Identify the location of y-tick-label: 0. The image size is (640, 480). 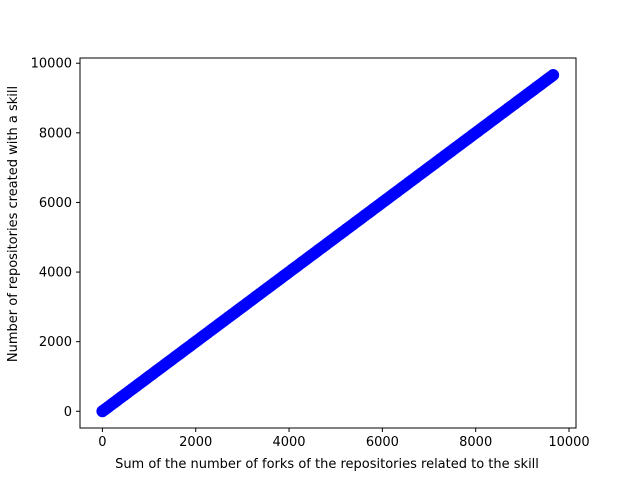
(68, 412).